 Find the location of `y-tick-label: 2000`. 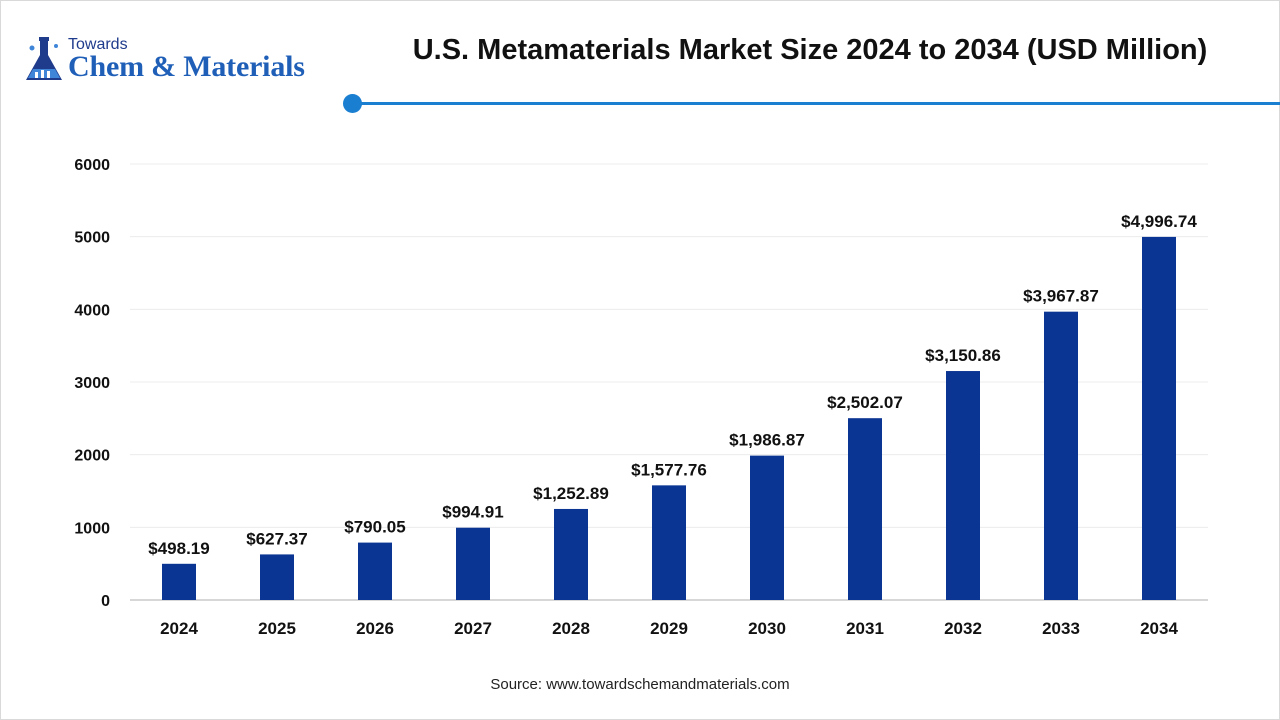

y-tick-label: 2000 is located at coordinates (92, 456).